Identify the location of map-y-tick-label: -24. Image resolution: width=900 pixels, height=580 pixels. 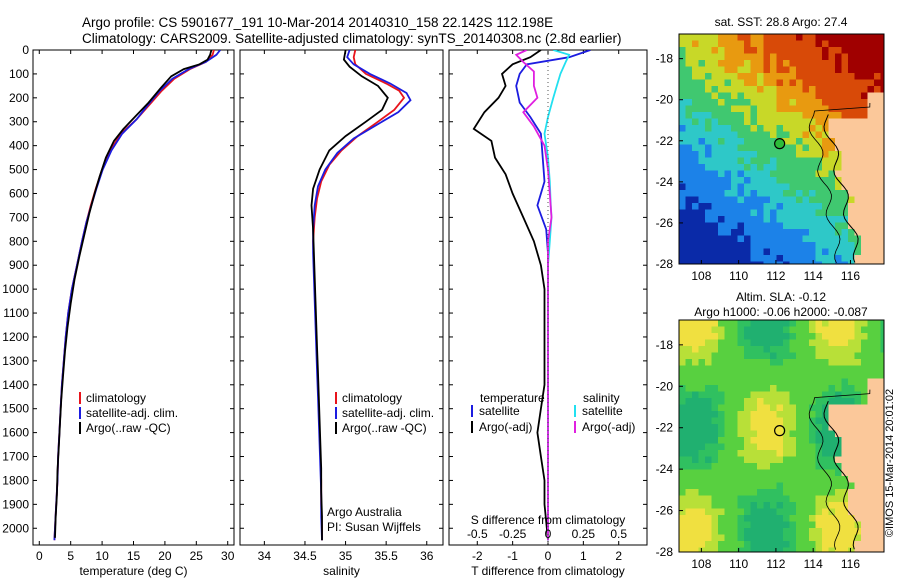
(665, 182).